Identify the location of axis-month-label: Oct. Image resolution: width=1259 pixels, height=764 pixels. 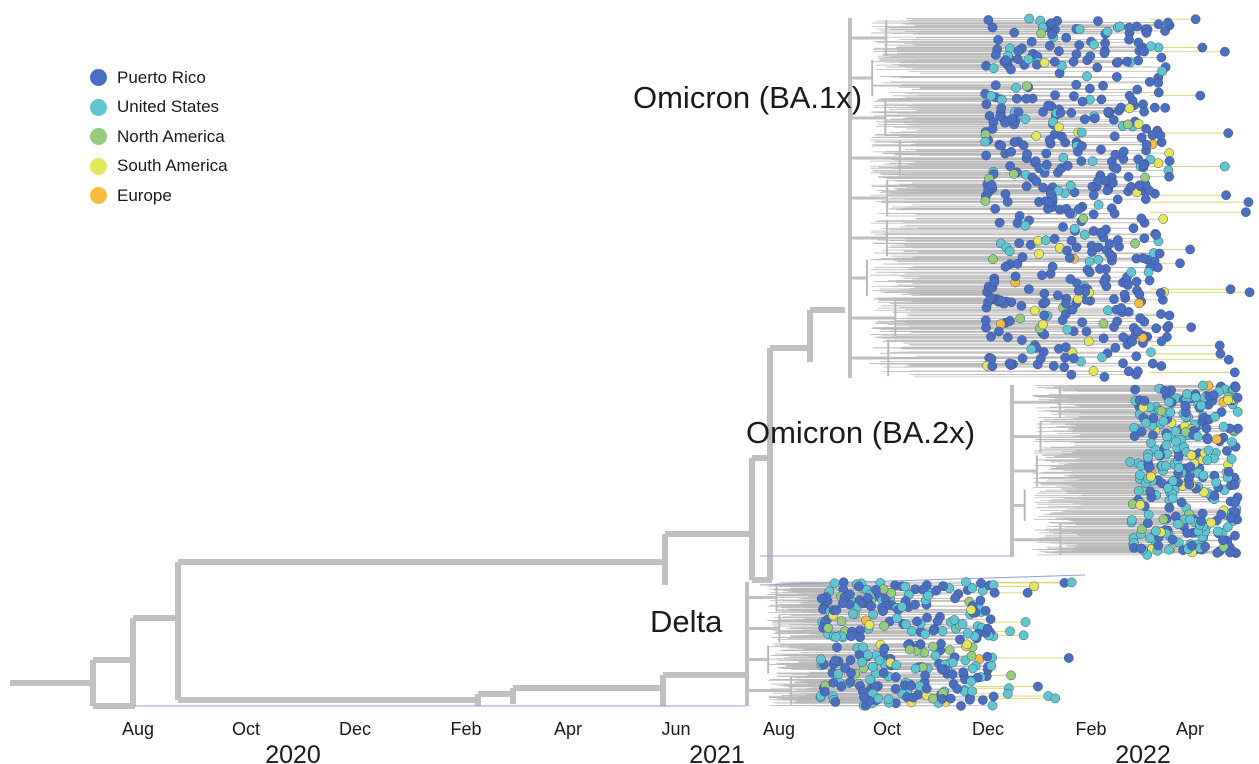
(887, 729).